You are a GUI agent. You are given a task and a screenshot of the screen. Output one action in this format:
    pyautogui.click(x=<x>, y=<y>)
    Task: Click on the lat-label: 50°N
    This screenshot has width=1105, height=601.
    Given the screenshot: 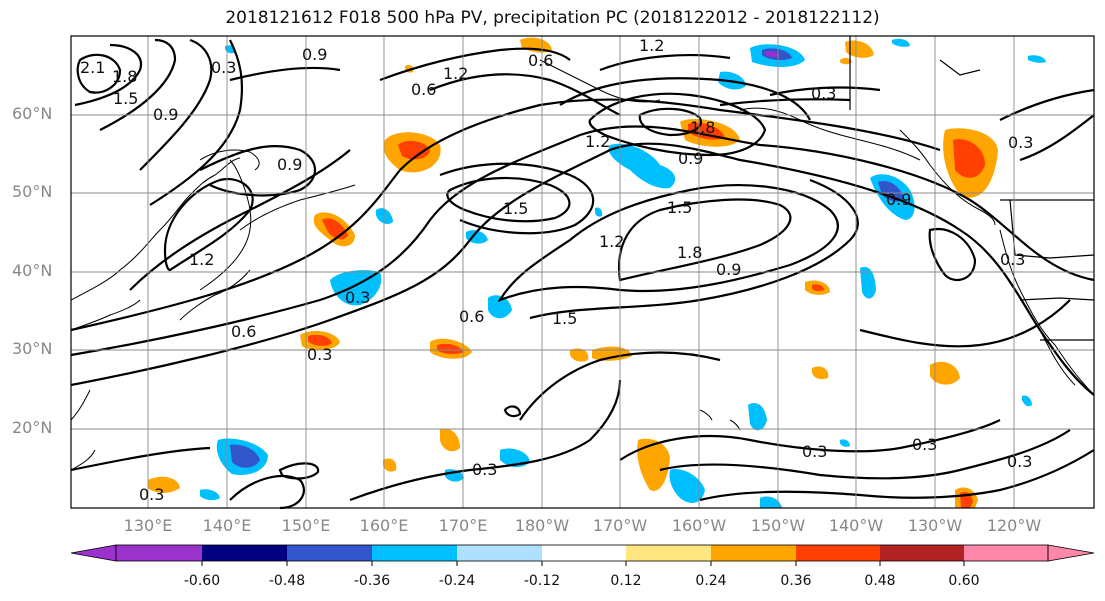 What is the action you would take?
    pyautogui.click(x=32, y=191)
    